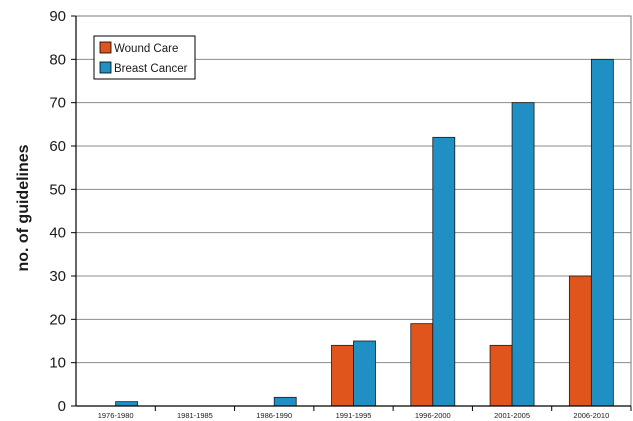 This screenshot has width=633, height=421. I want to click on legend-swatch-breast-cancer, so click(105, 67).